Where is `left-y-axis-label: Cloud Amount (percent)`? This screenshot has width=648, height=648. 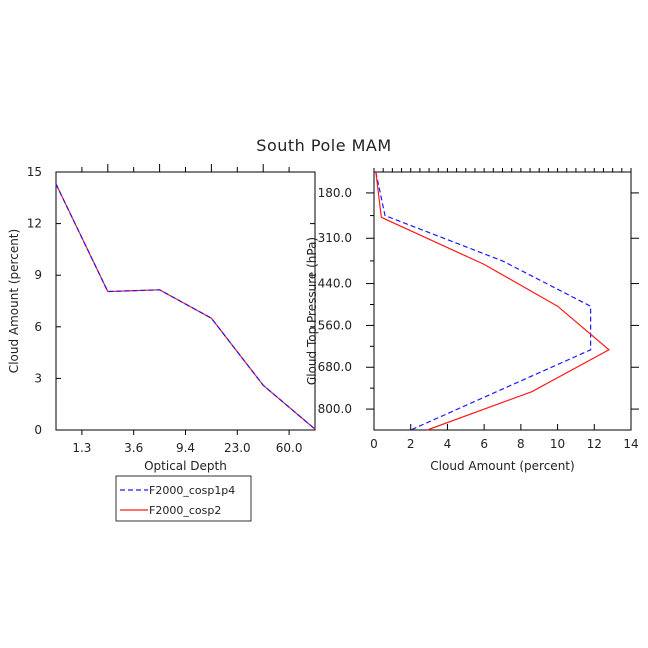 left-y-axis-label: Cloud Amount (percent) is located at coordinates (14, 301).